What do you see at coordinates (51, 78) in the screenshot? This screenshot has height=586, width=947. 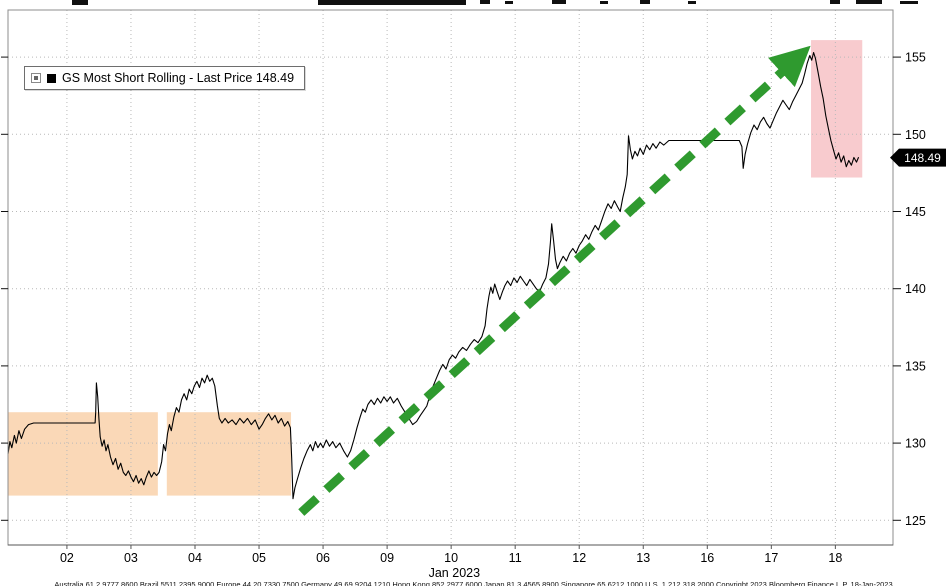 I see `legend-series-swatch-icon` at bounding box center [51, 78].